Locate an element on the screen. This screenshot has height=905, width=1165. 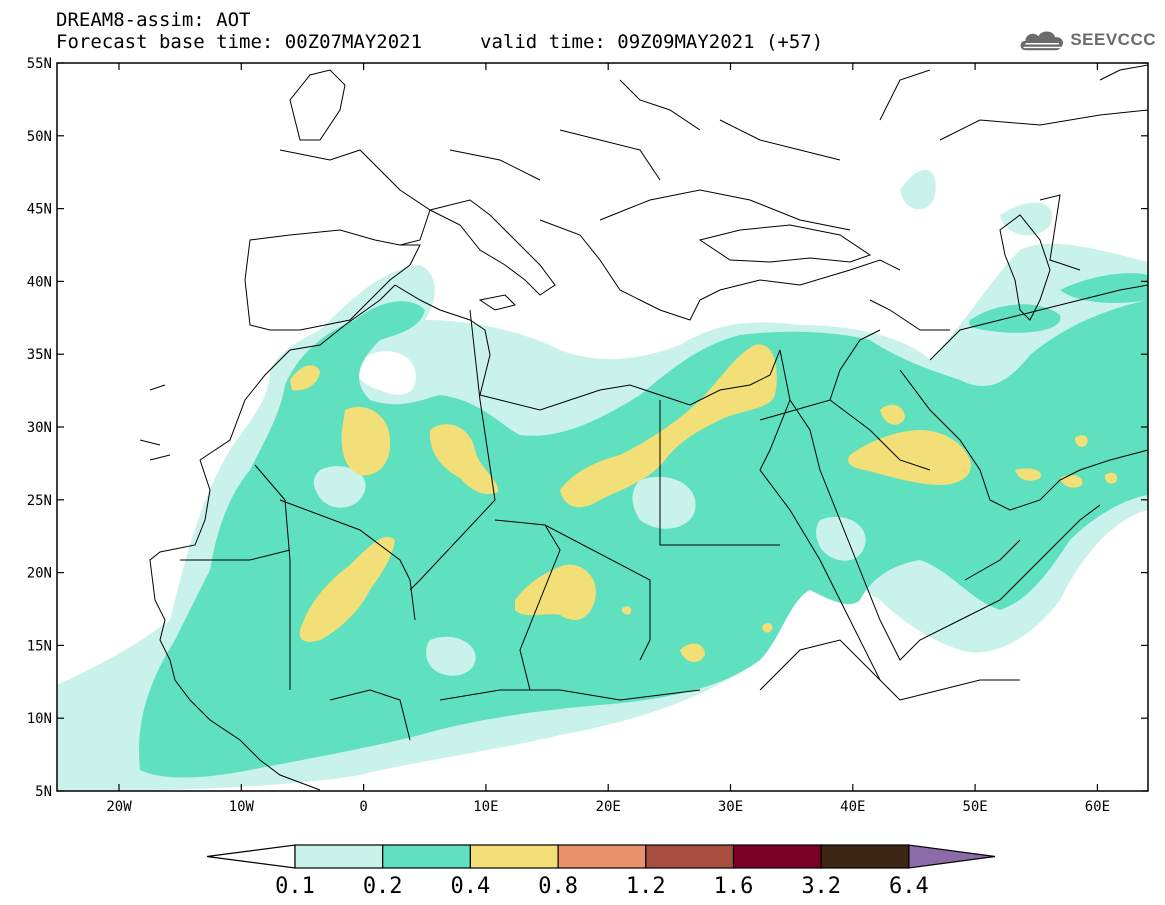
lat-tick-label: 10N is located at coordinates (39, 719).